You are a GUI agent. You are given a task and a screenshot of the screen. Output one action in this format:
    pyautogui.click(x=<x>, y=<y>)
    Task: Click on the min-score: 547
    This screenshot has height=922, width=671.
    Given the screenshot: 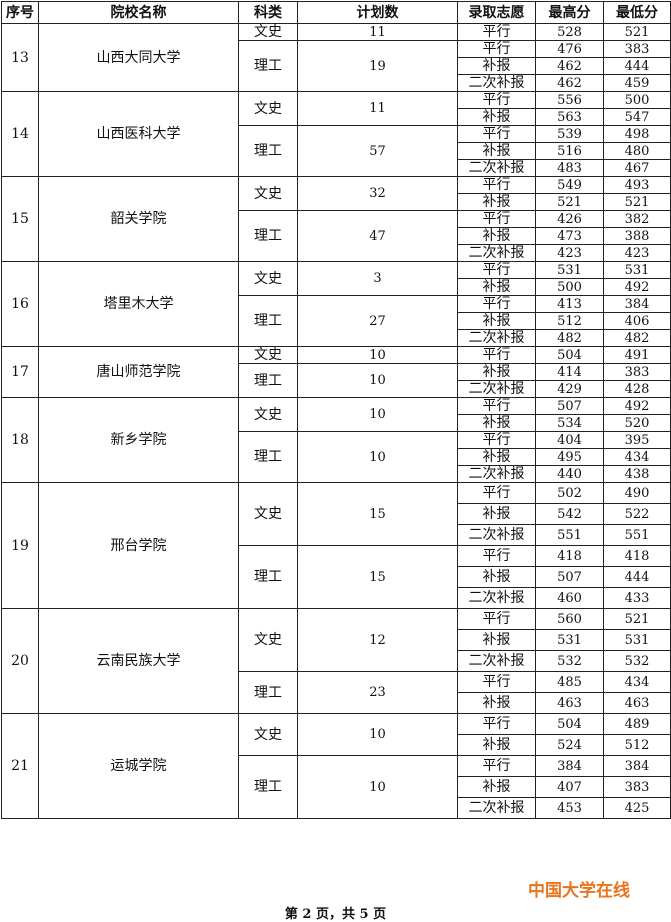 What is the action you would take?
    pyautogui.click(x=637, y=117)
    